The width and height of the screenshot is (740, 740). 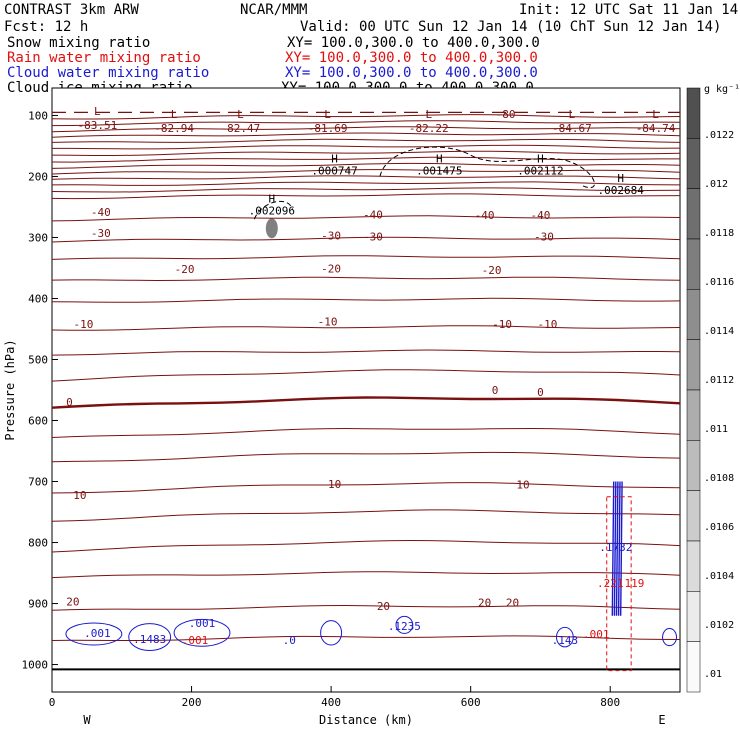 I want to click on low-value-label: -82.94, so click(x=174, y=128).